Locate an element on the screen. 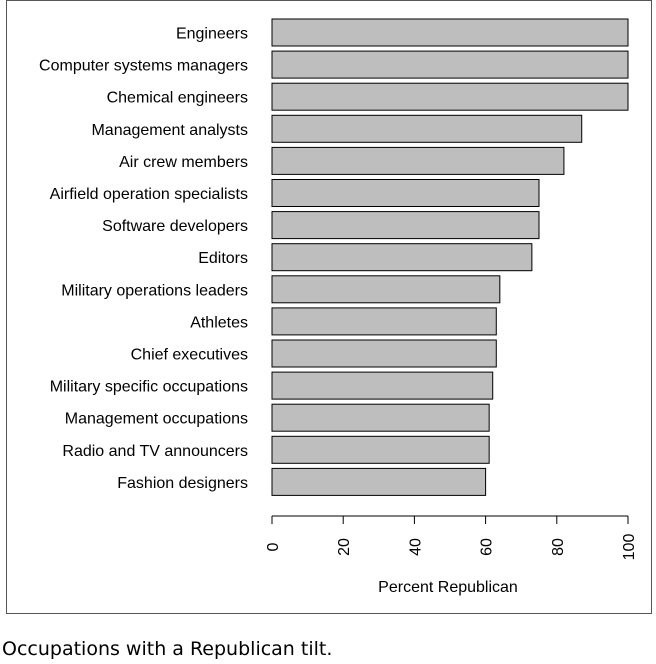 The height and width of the screenshot is (664, 656). x-tick-label: 100 is located at coordinates (629, 547).